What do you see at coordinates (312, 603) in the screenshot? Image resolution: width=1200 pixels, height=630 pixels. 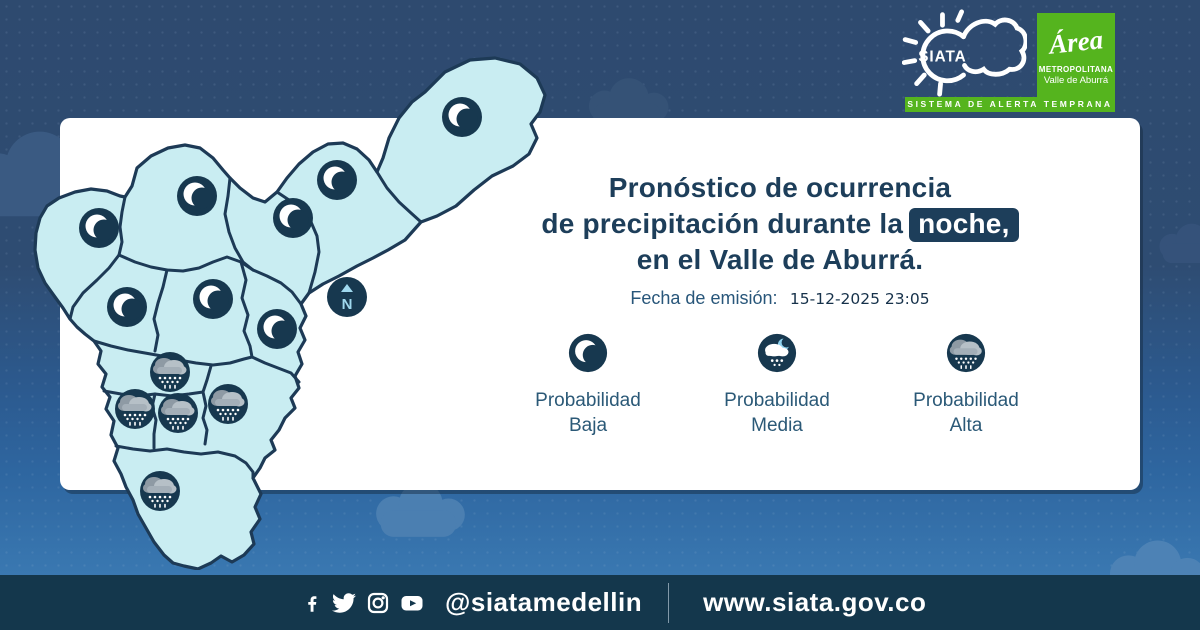 I see `facebook-icon` at bounding box center [312, 603].